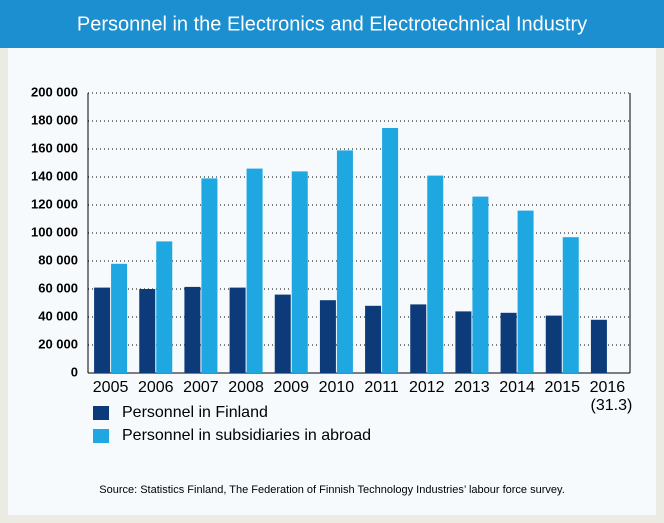 Image resolution: width=664 pixels, height=523 pixels. Describe the element at coordinates (472, 387) in the screenshot. I see `x-tick-label: 2013` at that location.